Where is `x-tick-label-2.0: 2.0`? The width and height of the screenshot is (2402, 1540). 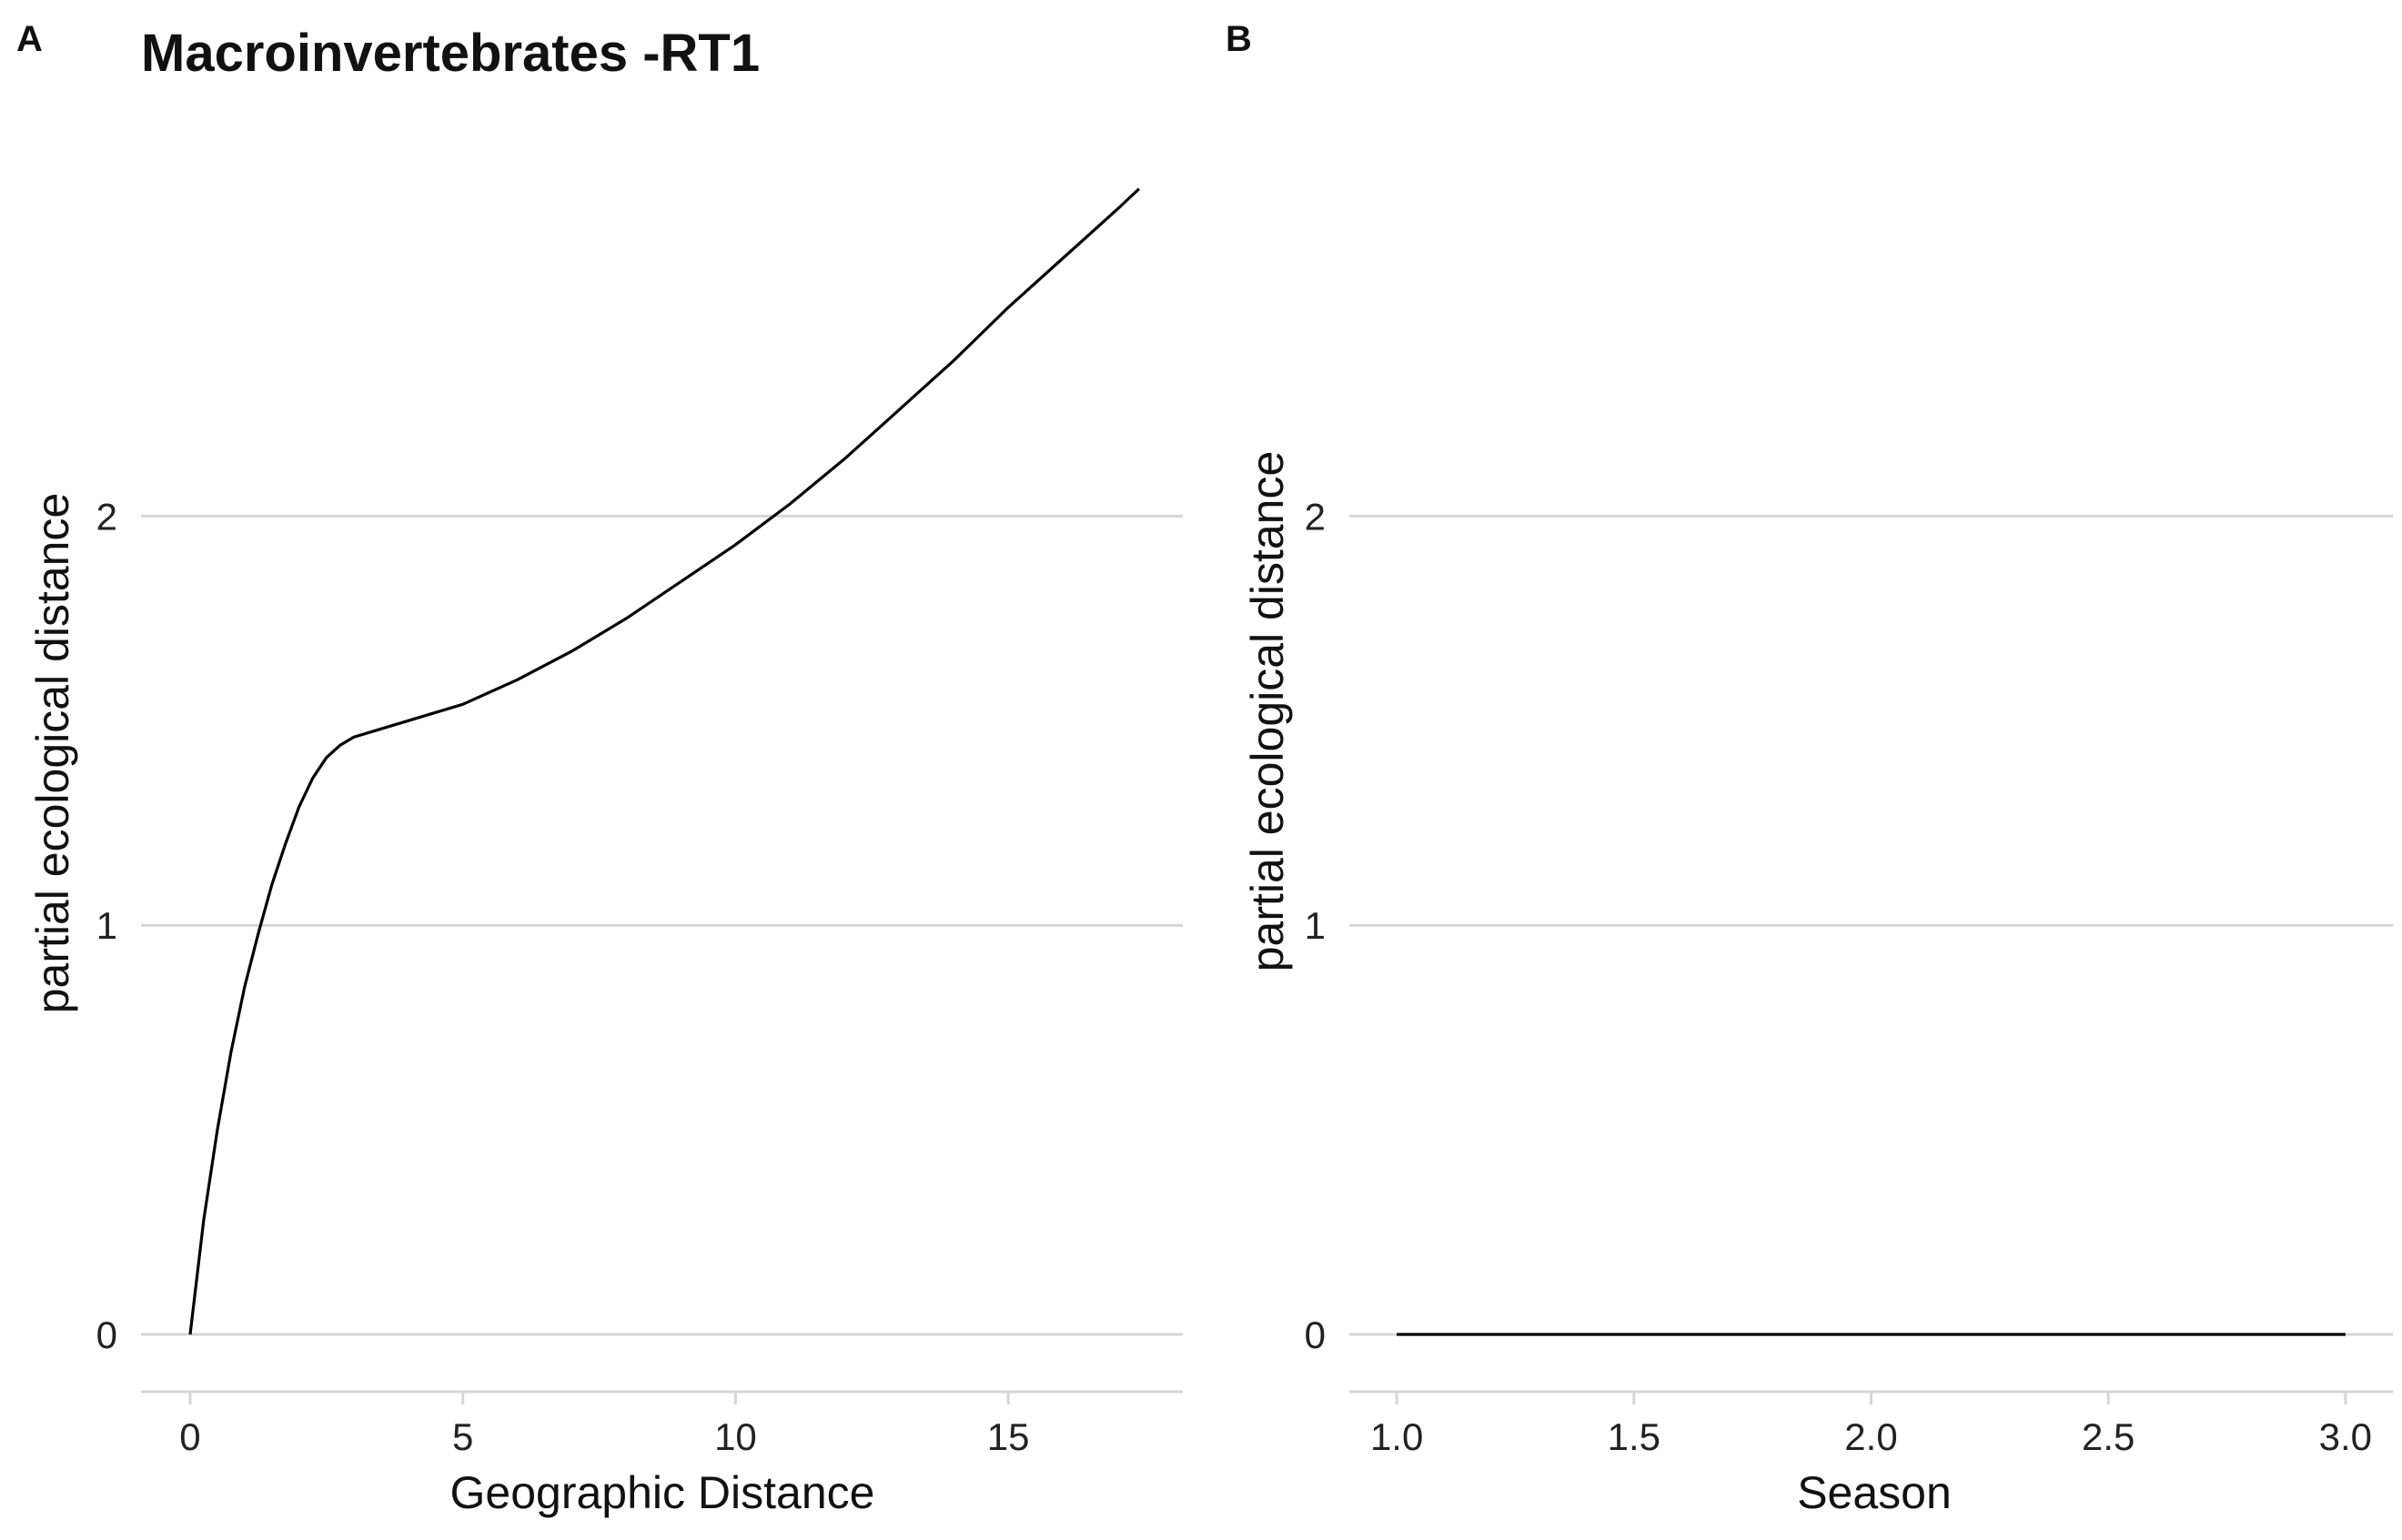 x-tick-label-2.0: 2.0 is located at coordinates (1870, 1436).